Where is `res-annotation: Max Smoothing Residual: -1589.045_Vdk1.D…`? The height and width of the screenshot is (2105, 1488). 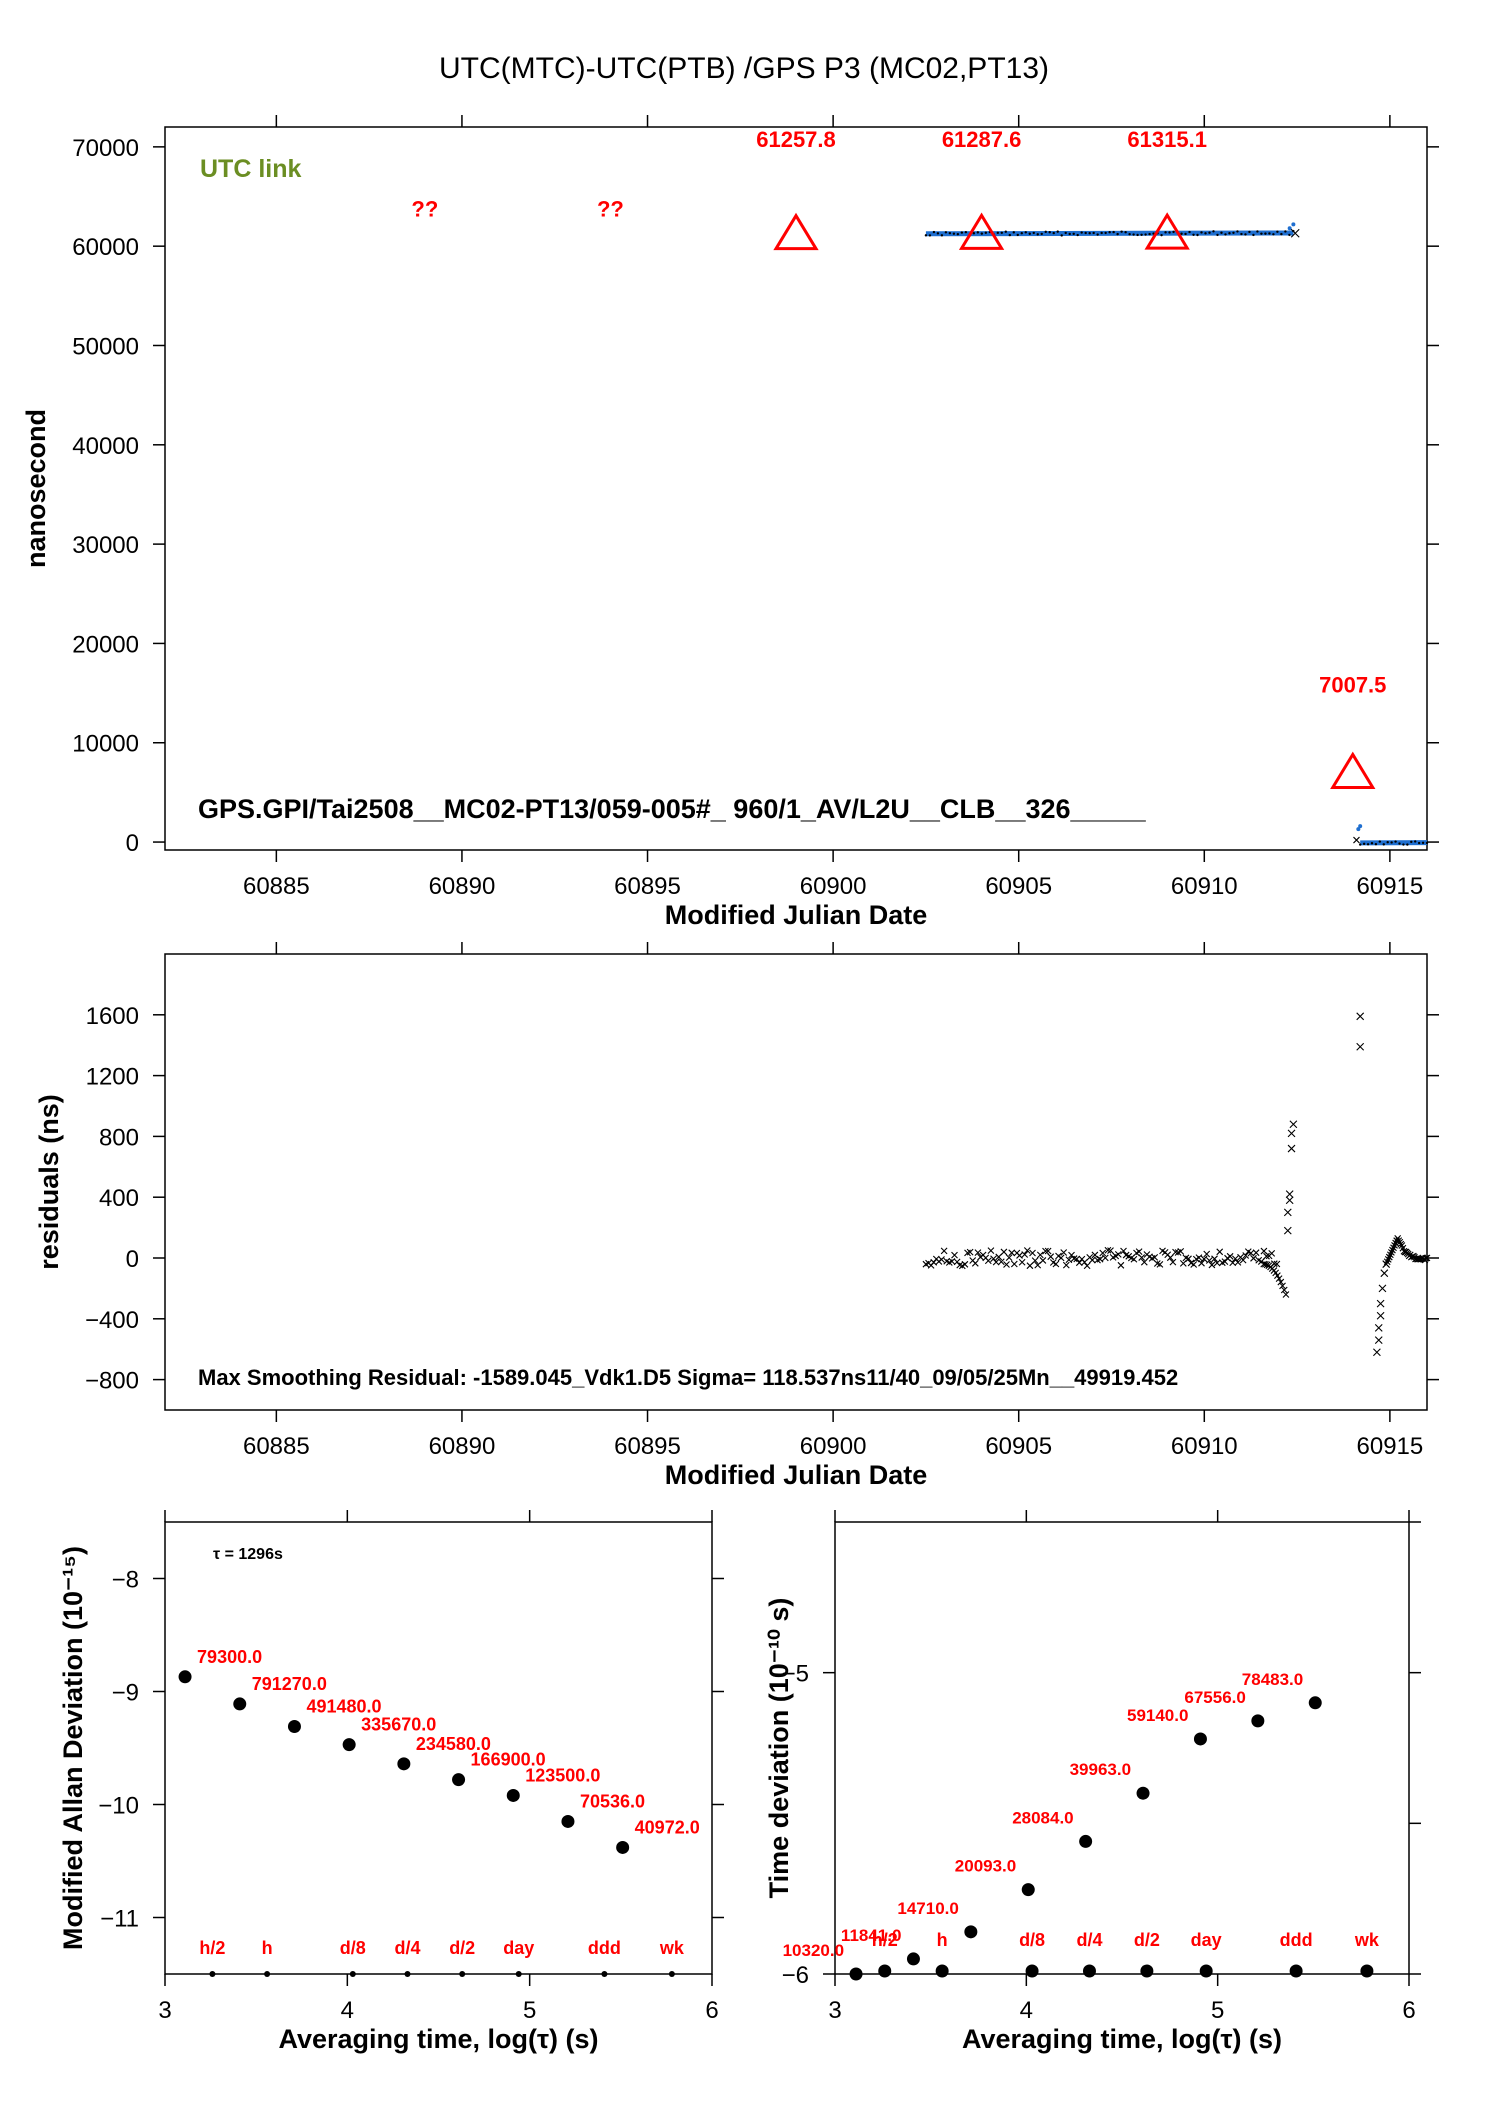 res-annotation: Max Smoothing Residual: -1589.045_Vdk1.D… is located at coordinates (688, 1377).